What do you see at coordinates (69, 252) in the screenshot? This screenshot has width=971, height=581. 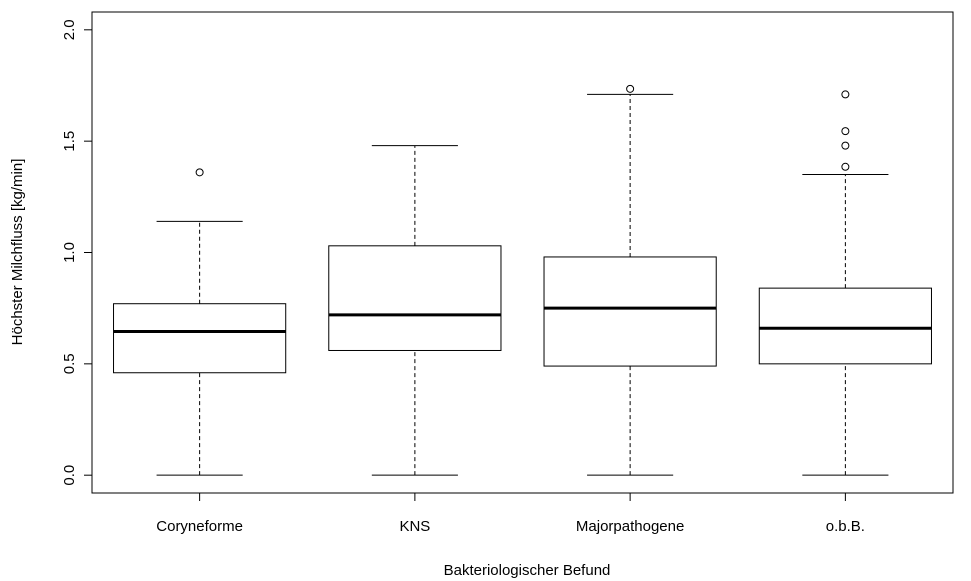 I see `y-tick-label: 1.0` at bounding box center [69, 252].